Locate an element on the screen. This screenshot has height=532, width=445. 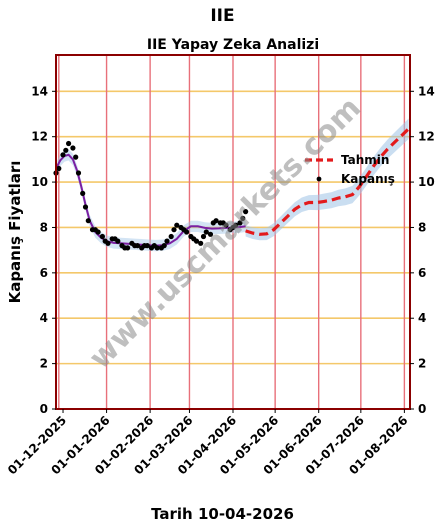
y-tick-label-left: 10 is located at coordinates (39, 182).